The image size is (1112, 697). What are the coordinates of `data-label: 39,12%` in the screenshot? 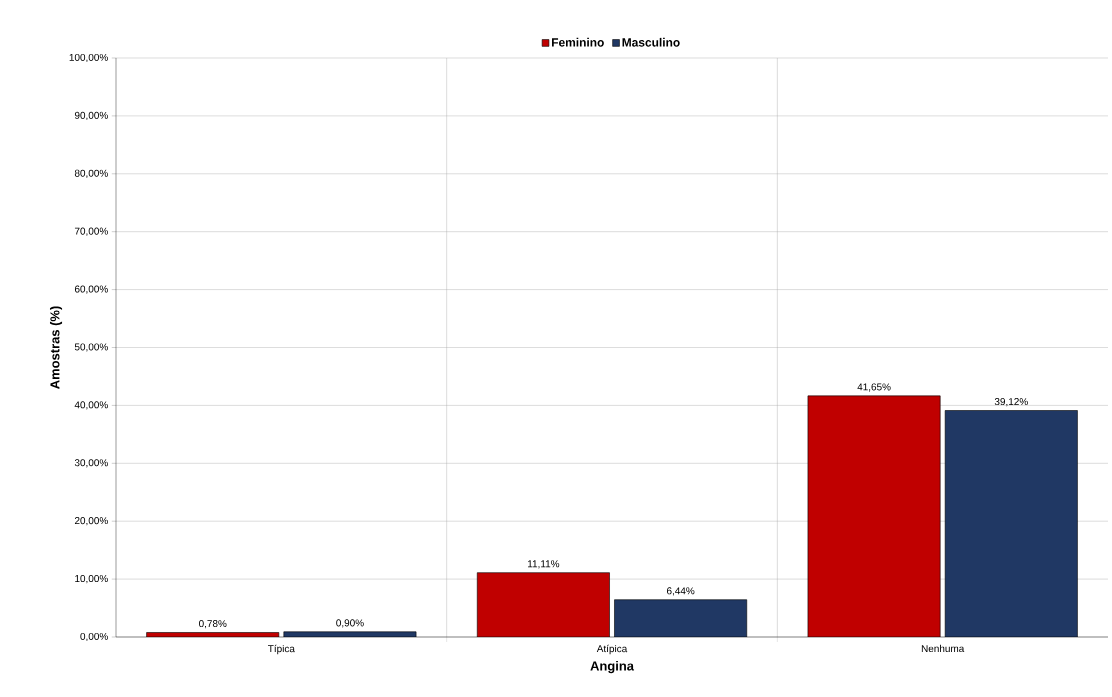 It's located at (1011, 402).